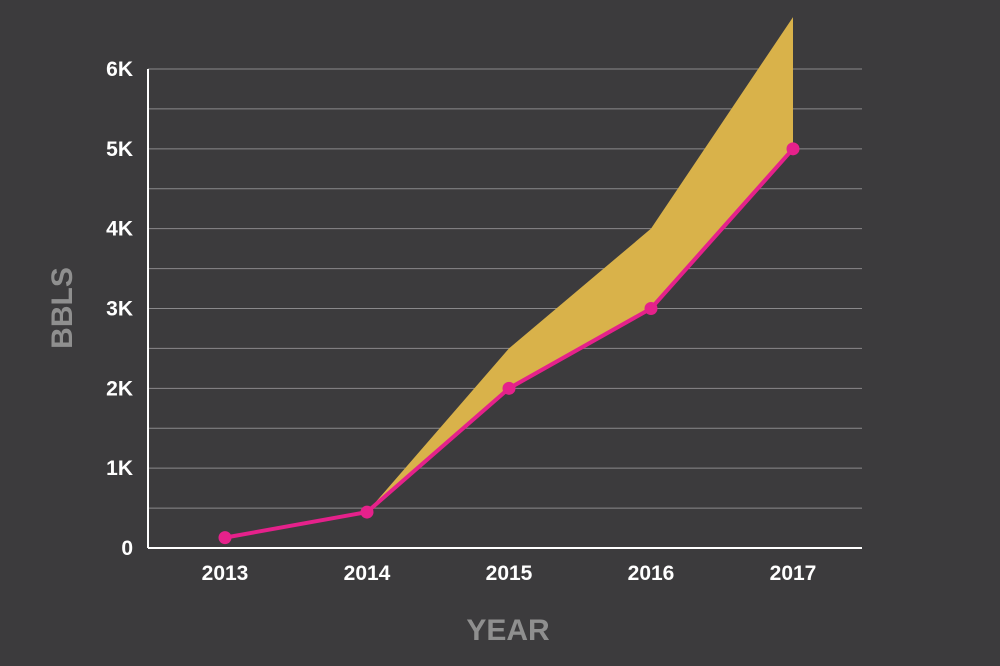 The width and height of the screenshot is (1000, 666). What do you see at coordinates (119, 229) in the screenshot?
I see `y-tick-label: 4K` at bounding box center [119, 229].